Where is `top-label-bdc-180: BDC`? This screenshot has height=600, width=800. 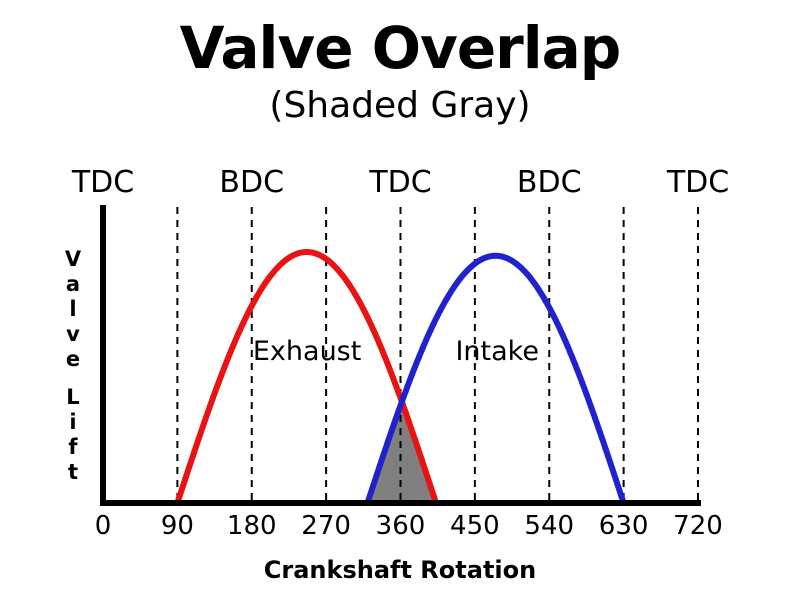 top-label-bdc-180: BDC is located at coordinates (252, 182).